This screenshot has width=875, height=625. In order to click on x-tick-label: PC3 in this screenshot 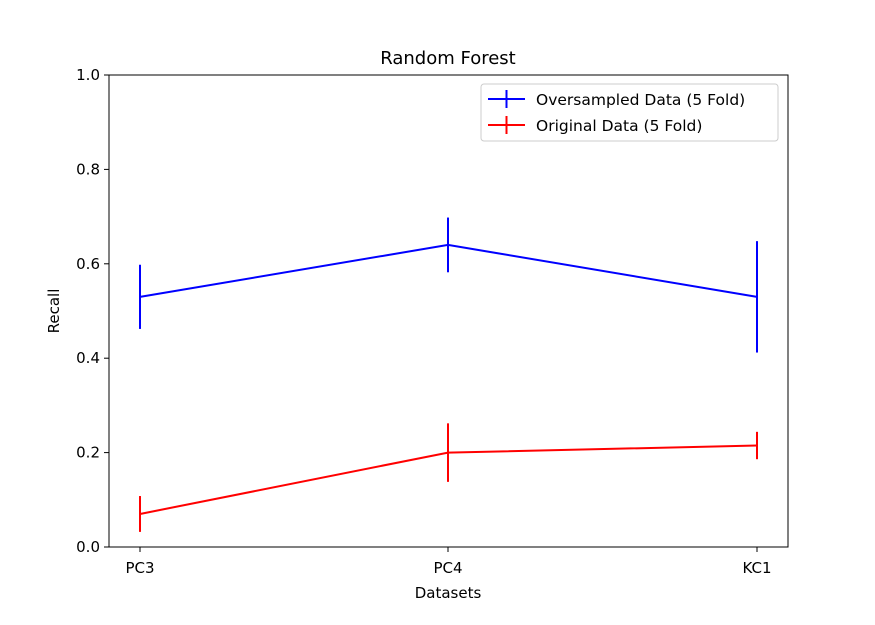, I will do `click(139, 568)`.